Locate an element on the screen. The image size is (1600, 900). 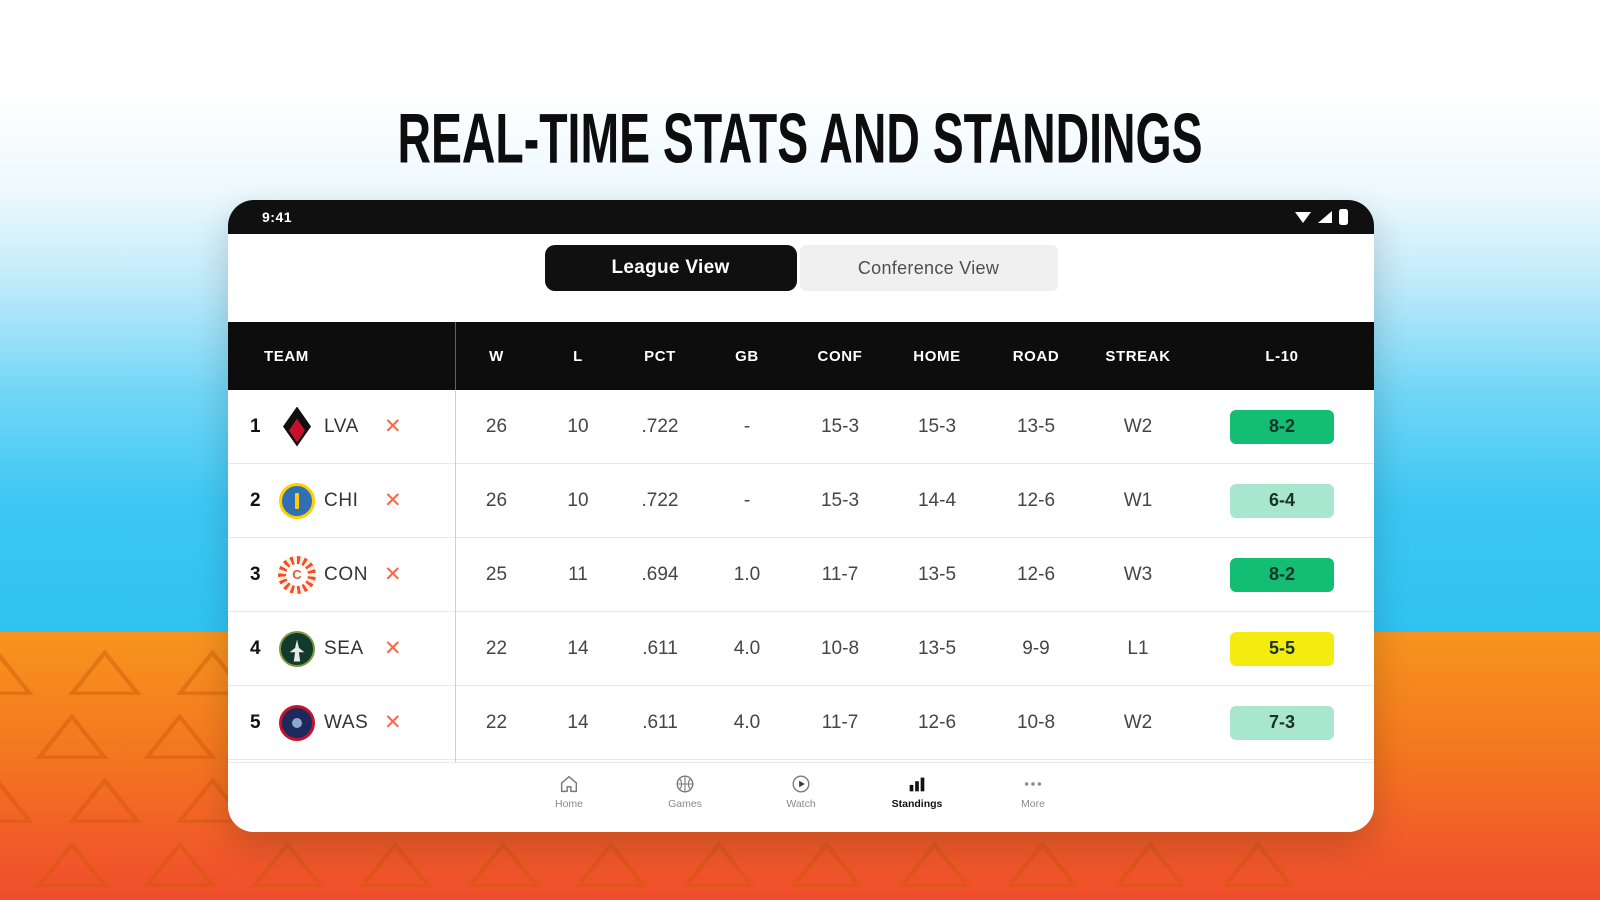
stat-l: 11 is located at coordinates (578, 574).